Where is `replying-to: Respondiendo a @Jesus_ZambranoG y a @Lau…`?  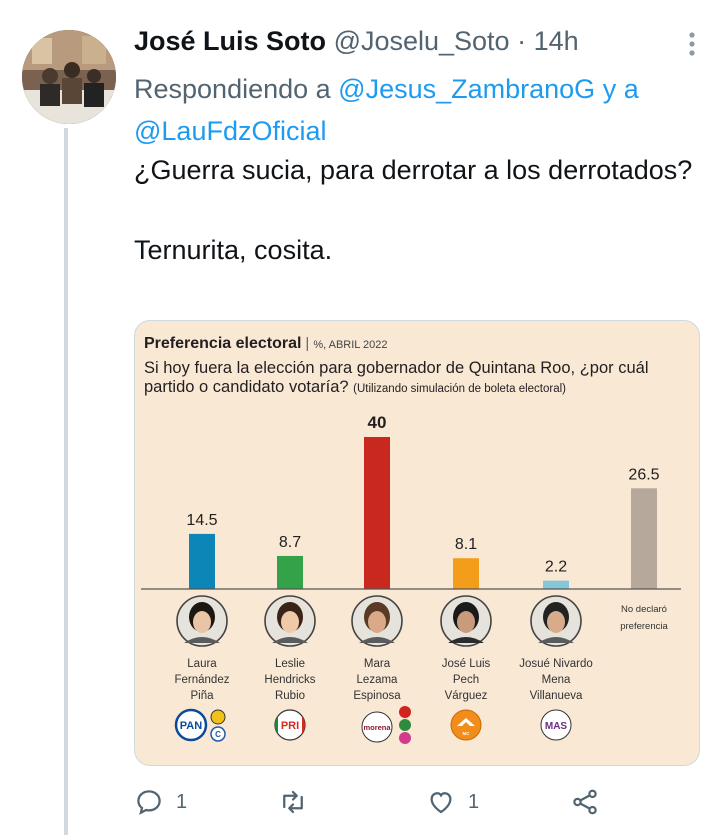 replying-to: Respondiendo a @Jesus_ZambranoG y a @Lau… is located at coordinates (419, 110).